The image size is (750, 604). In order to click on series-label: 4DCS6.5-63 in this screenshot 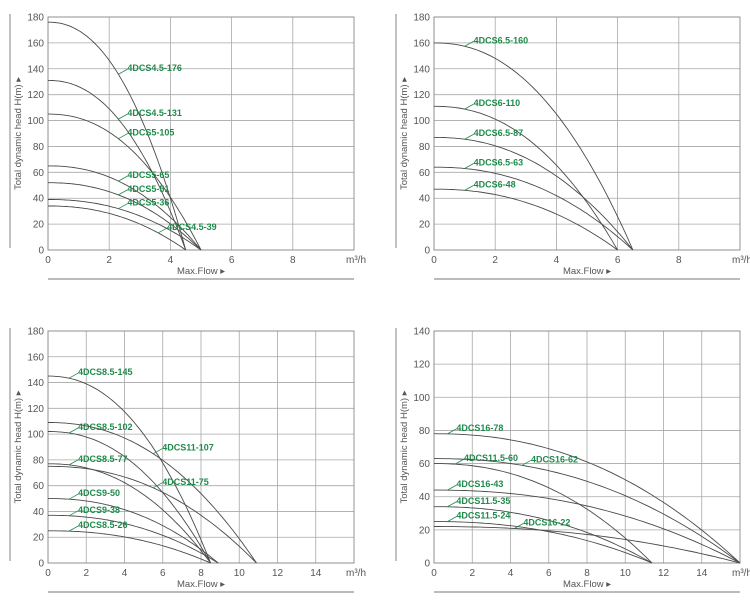, I will do `click(499, 163)`.